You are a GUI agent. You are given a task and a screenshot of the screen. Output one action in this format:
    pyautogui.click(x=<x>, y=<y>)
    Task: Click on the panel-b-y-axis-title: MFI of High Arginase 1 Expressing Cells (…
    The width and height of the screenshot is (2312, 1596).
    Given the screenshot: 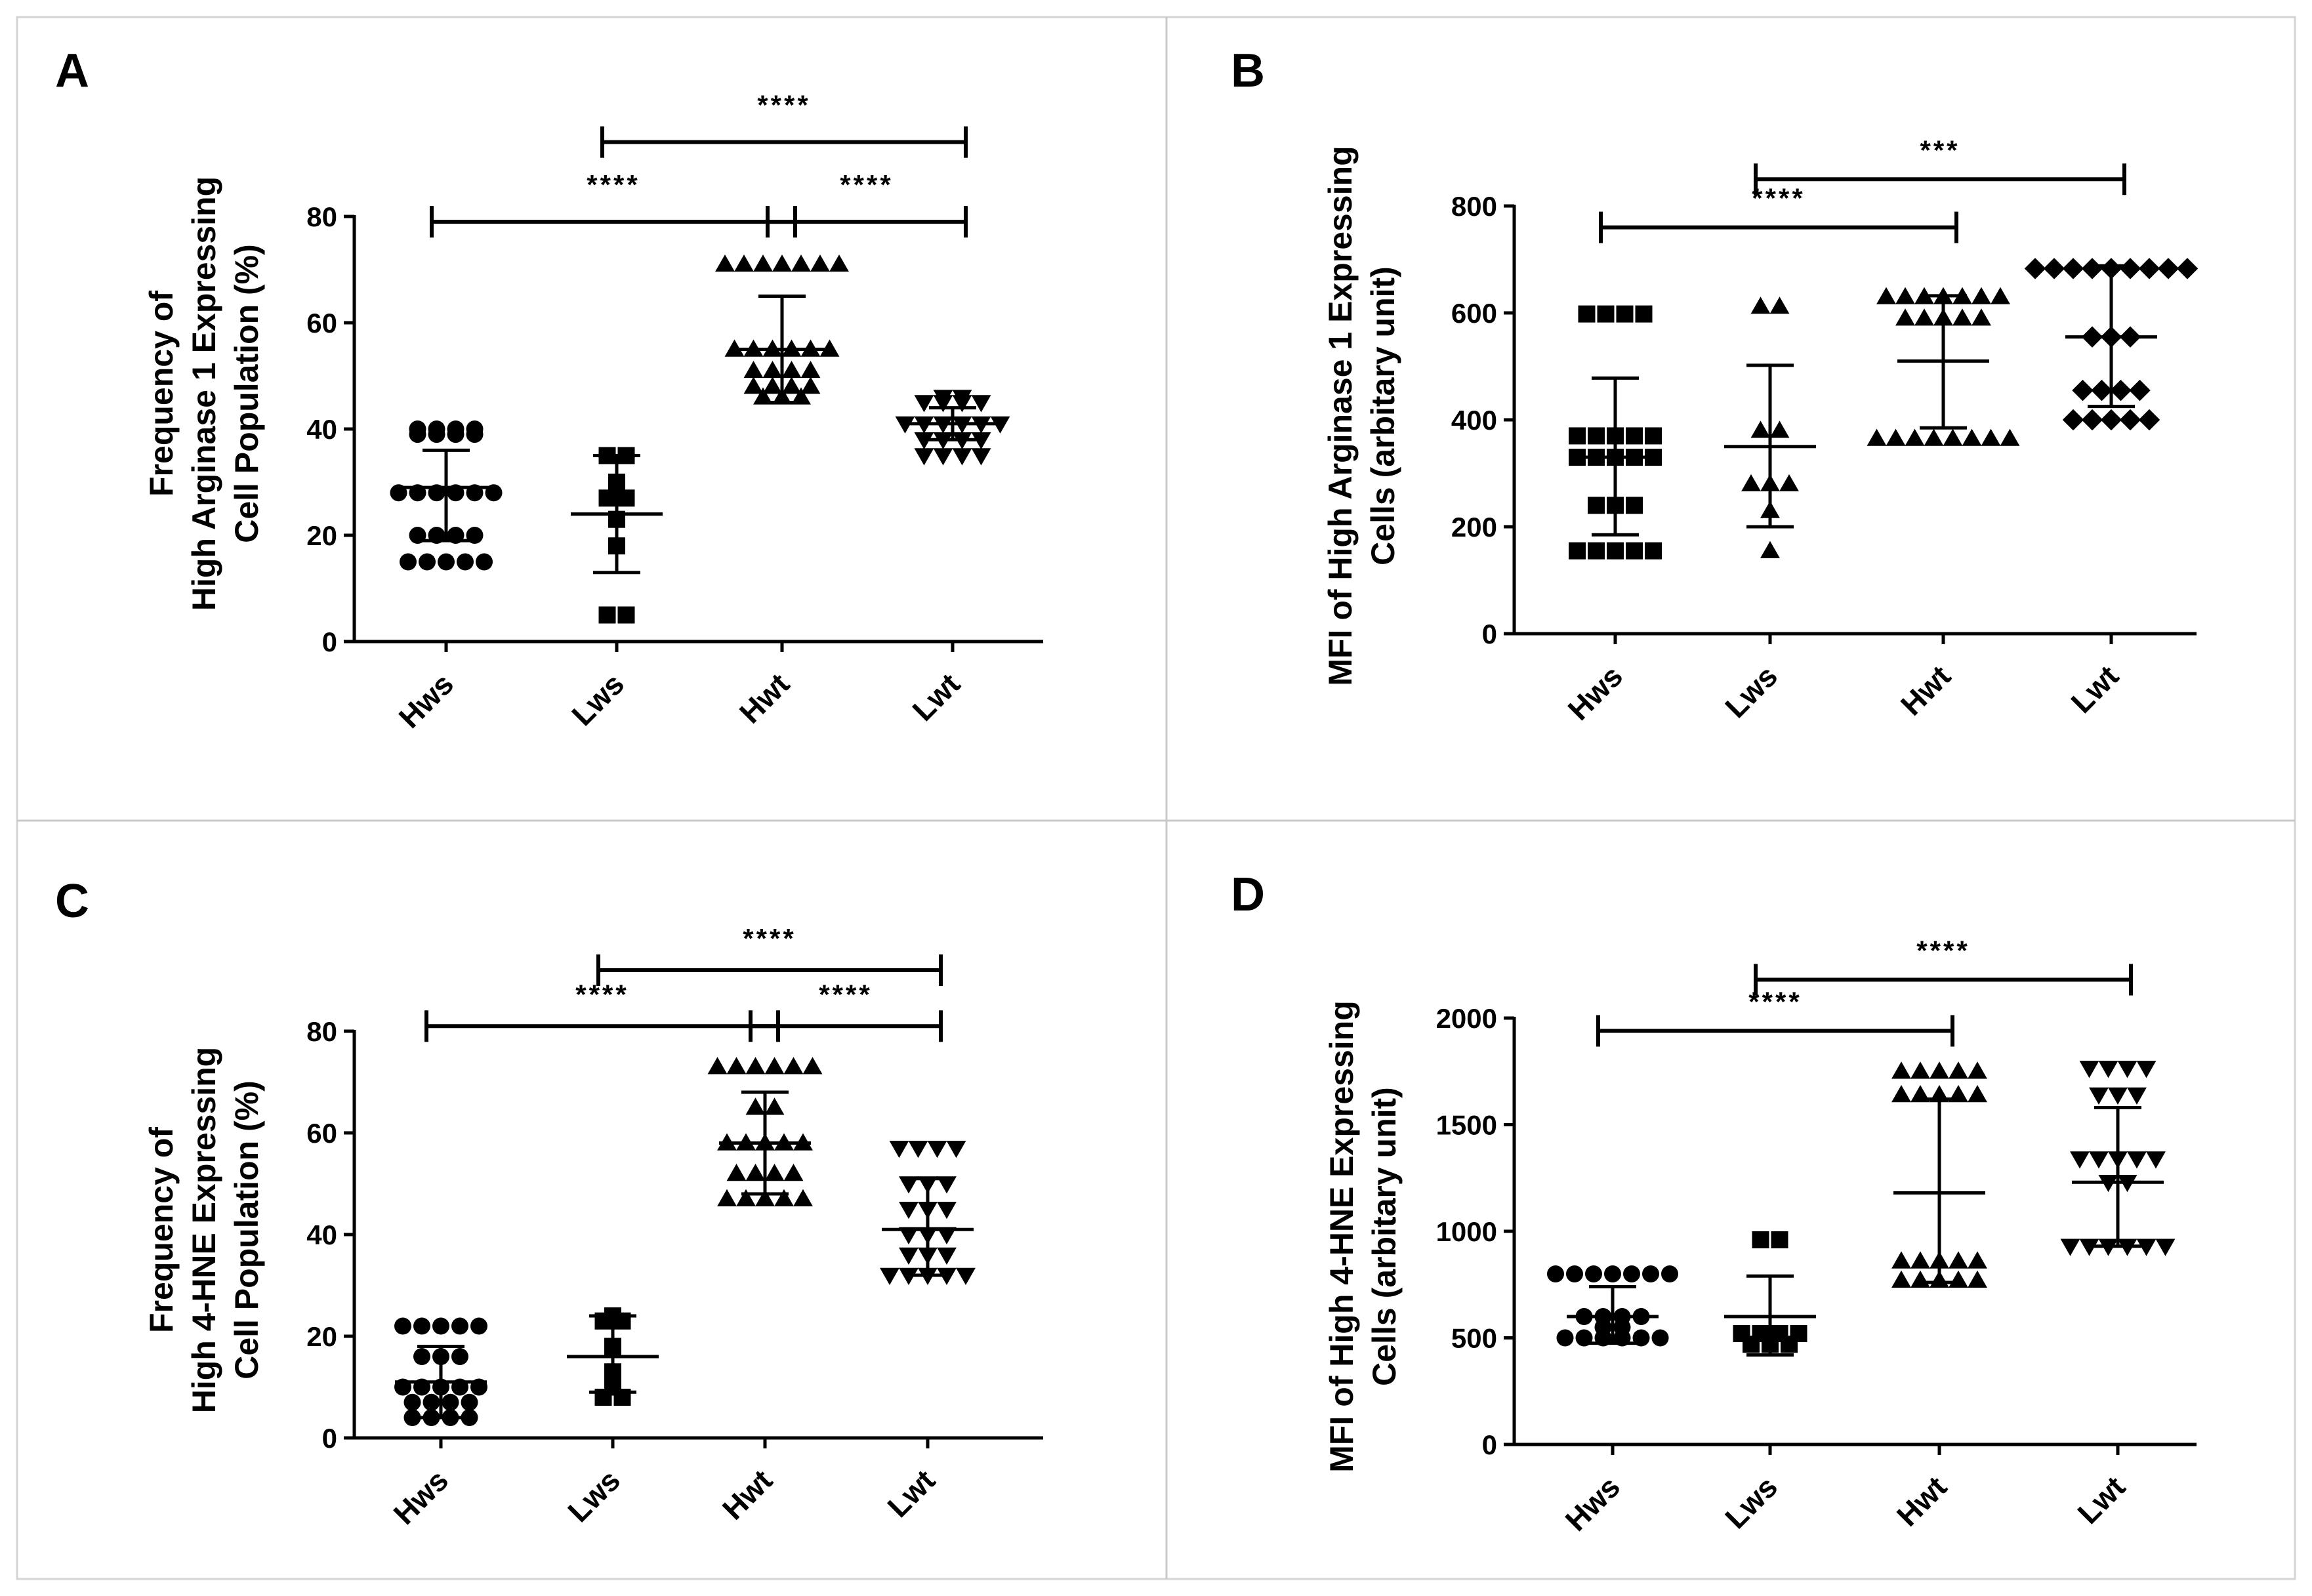 What is the action you would take?
    pyautogui.click(x=1361, y=415)
    